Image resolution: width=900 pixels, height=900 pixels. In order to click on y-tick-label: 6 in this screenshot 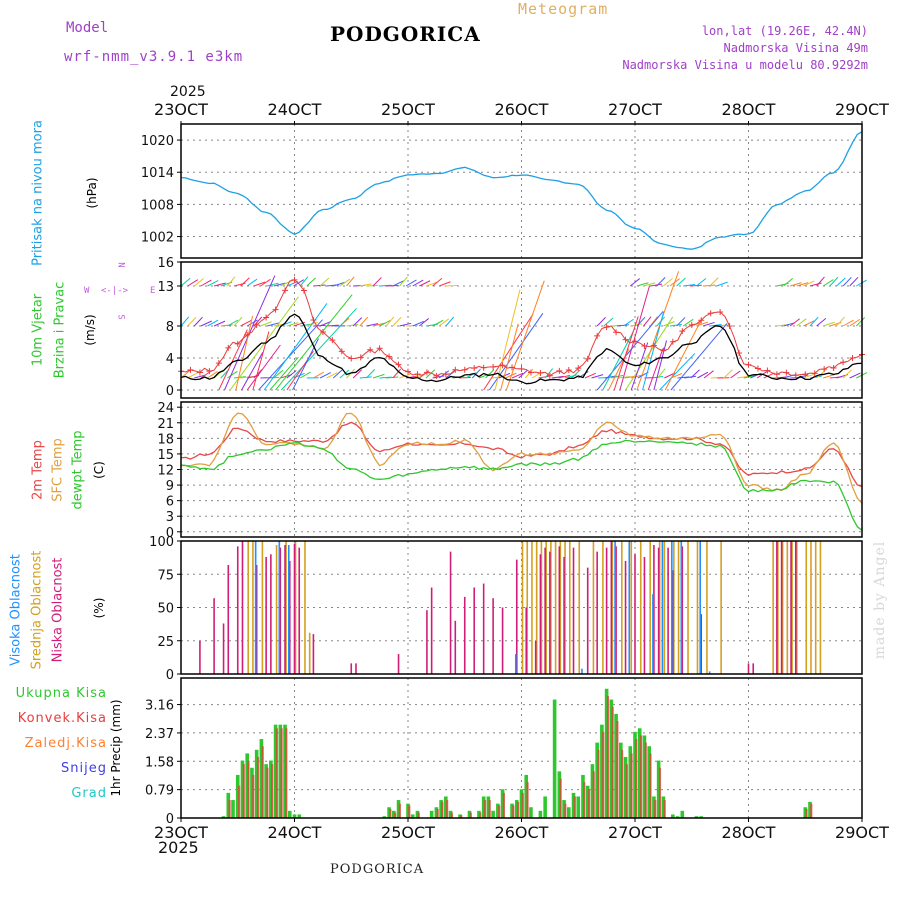, I will do `click(170, 502)`.